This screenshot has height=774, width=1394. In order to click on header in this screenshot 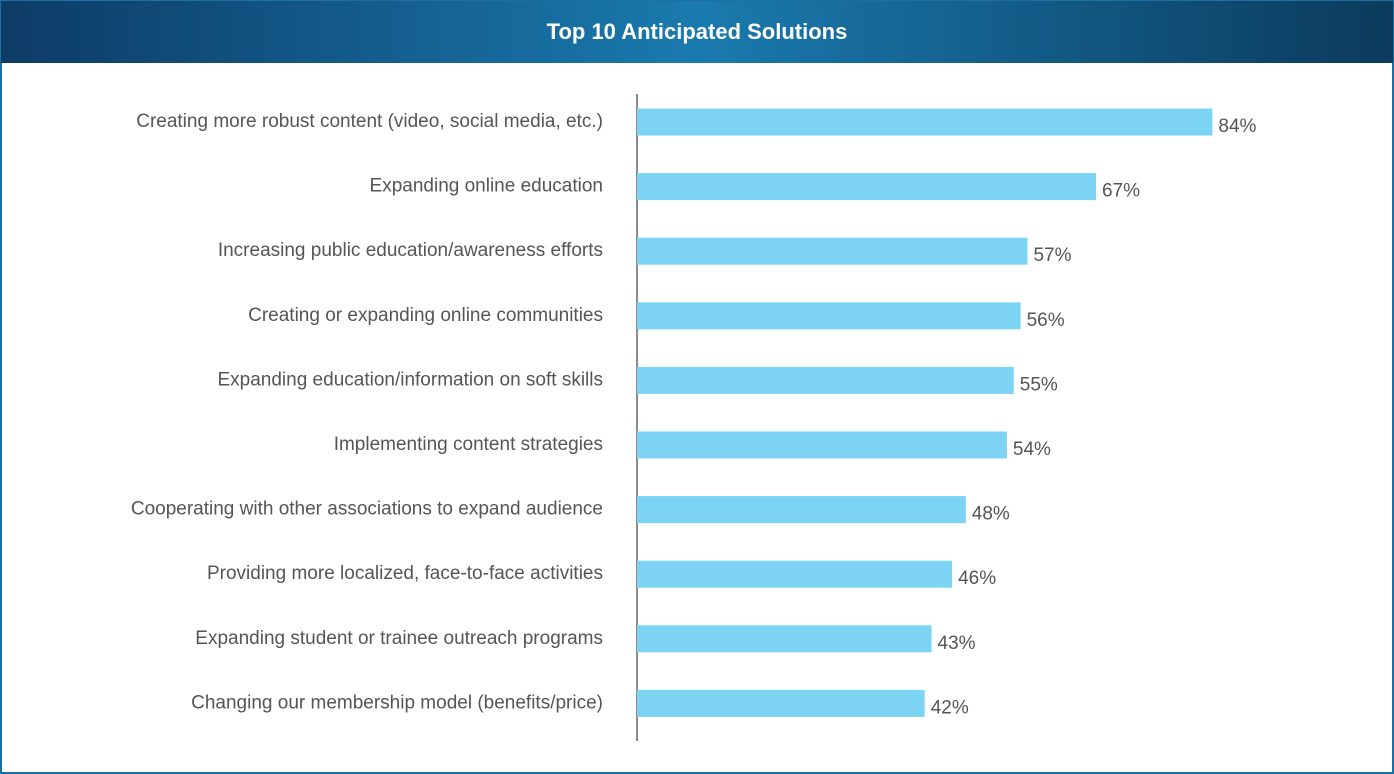, I will do `click(697, 32)`.